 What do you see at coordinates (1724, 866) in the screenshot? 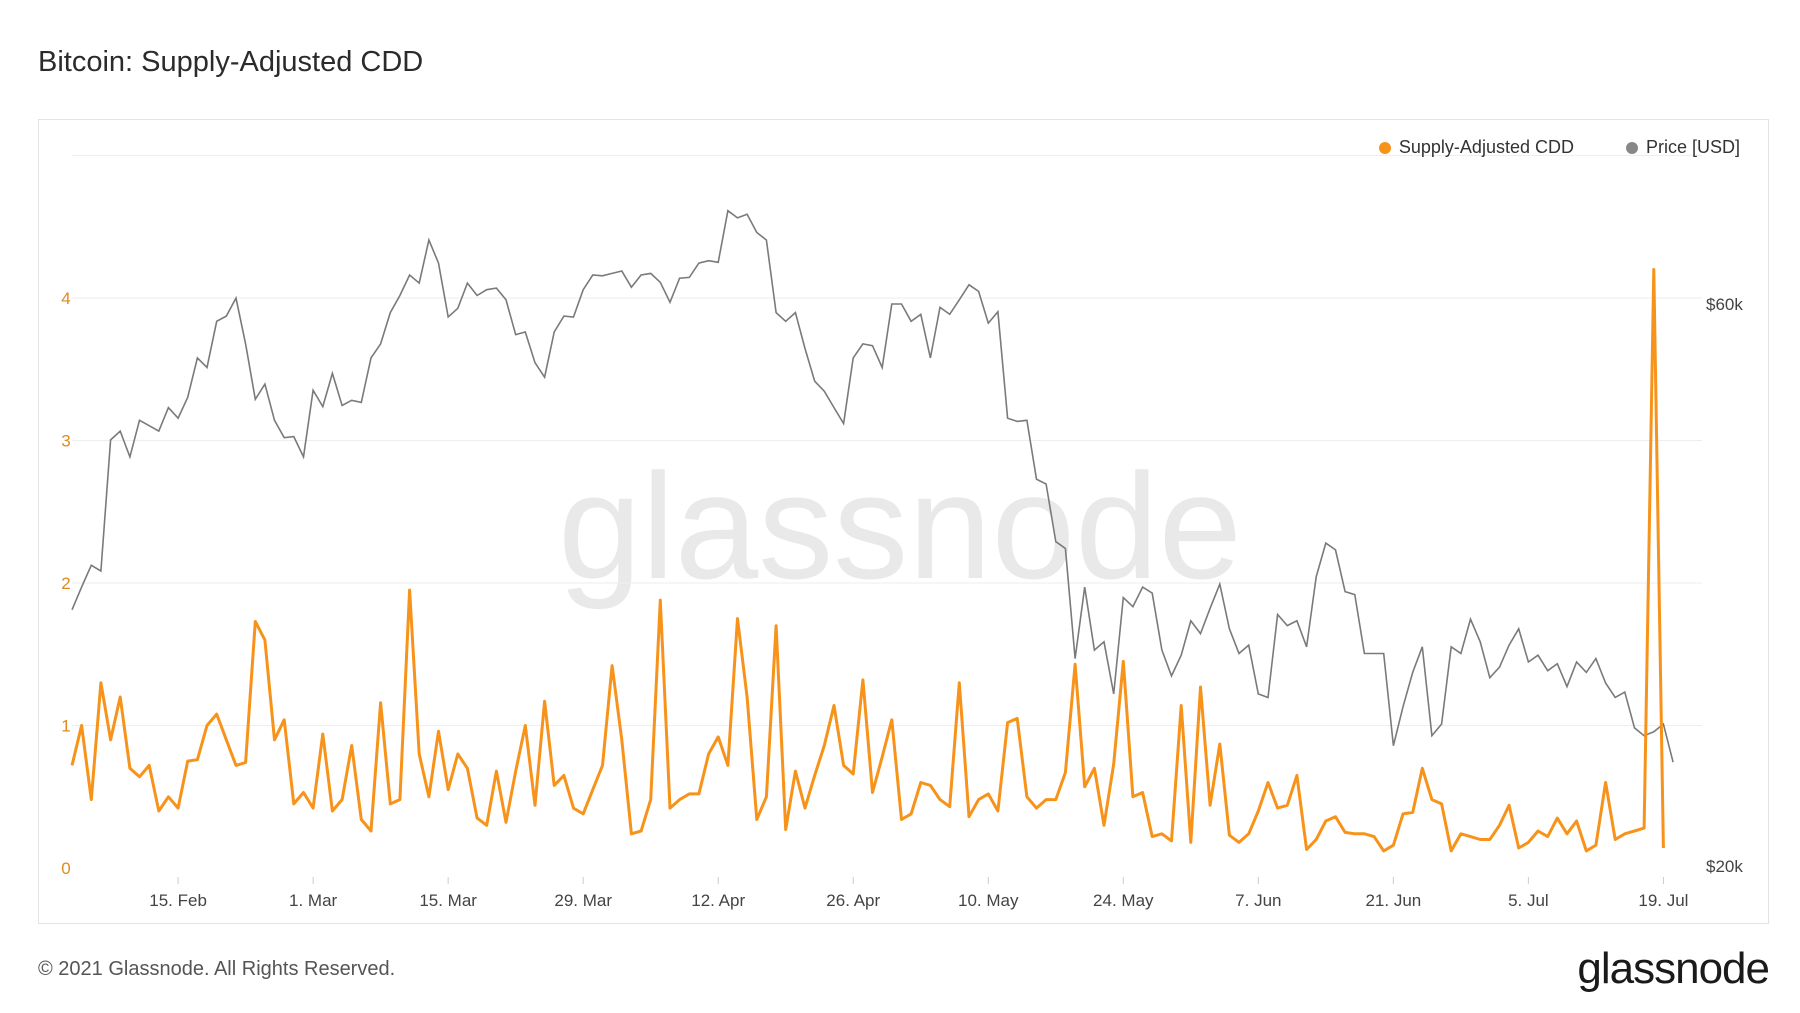
I see `right-axis-tick-label: $20k` at bounding box center [1724, 866].